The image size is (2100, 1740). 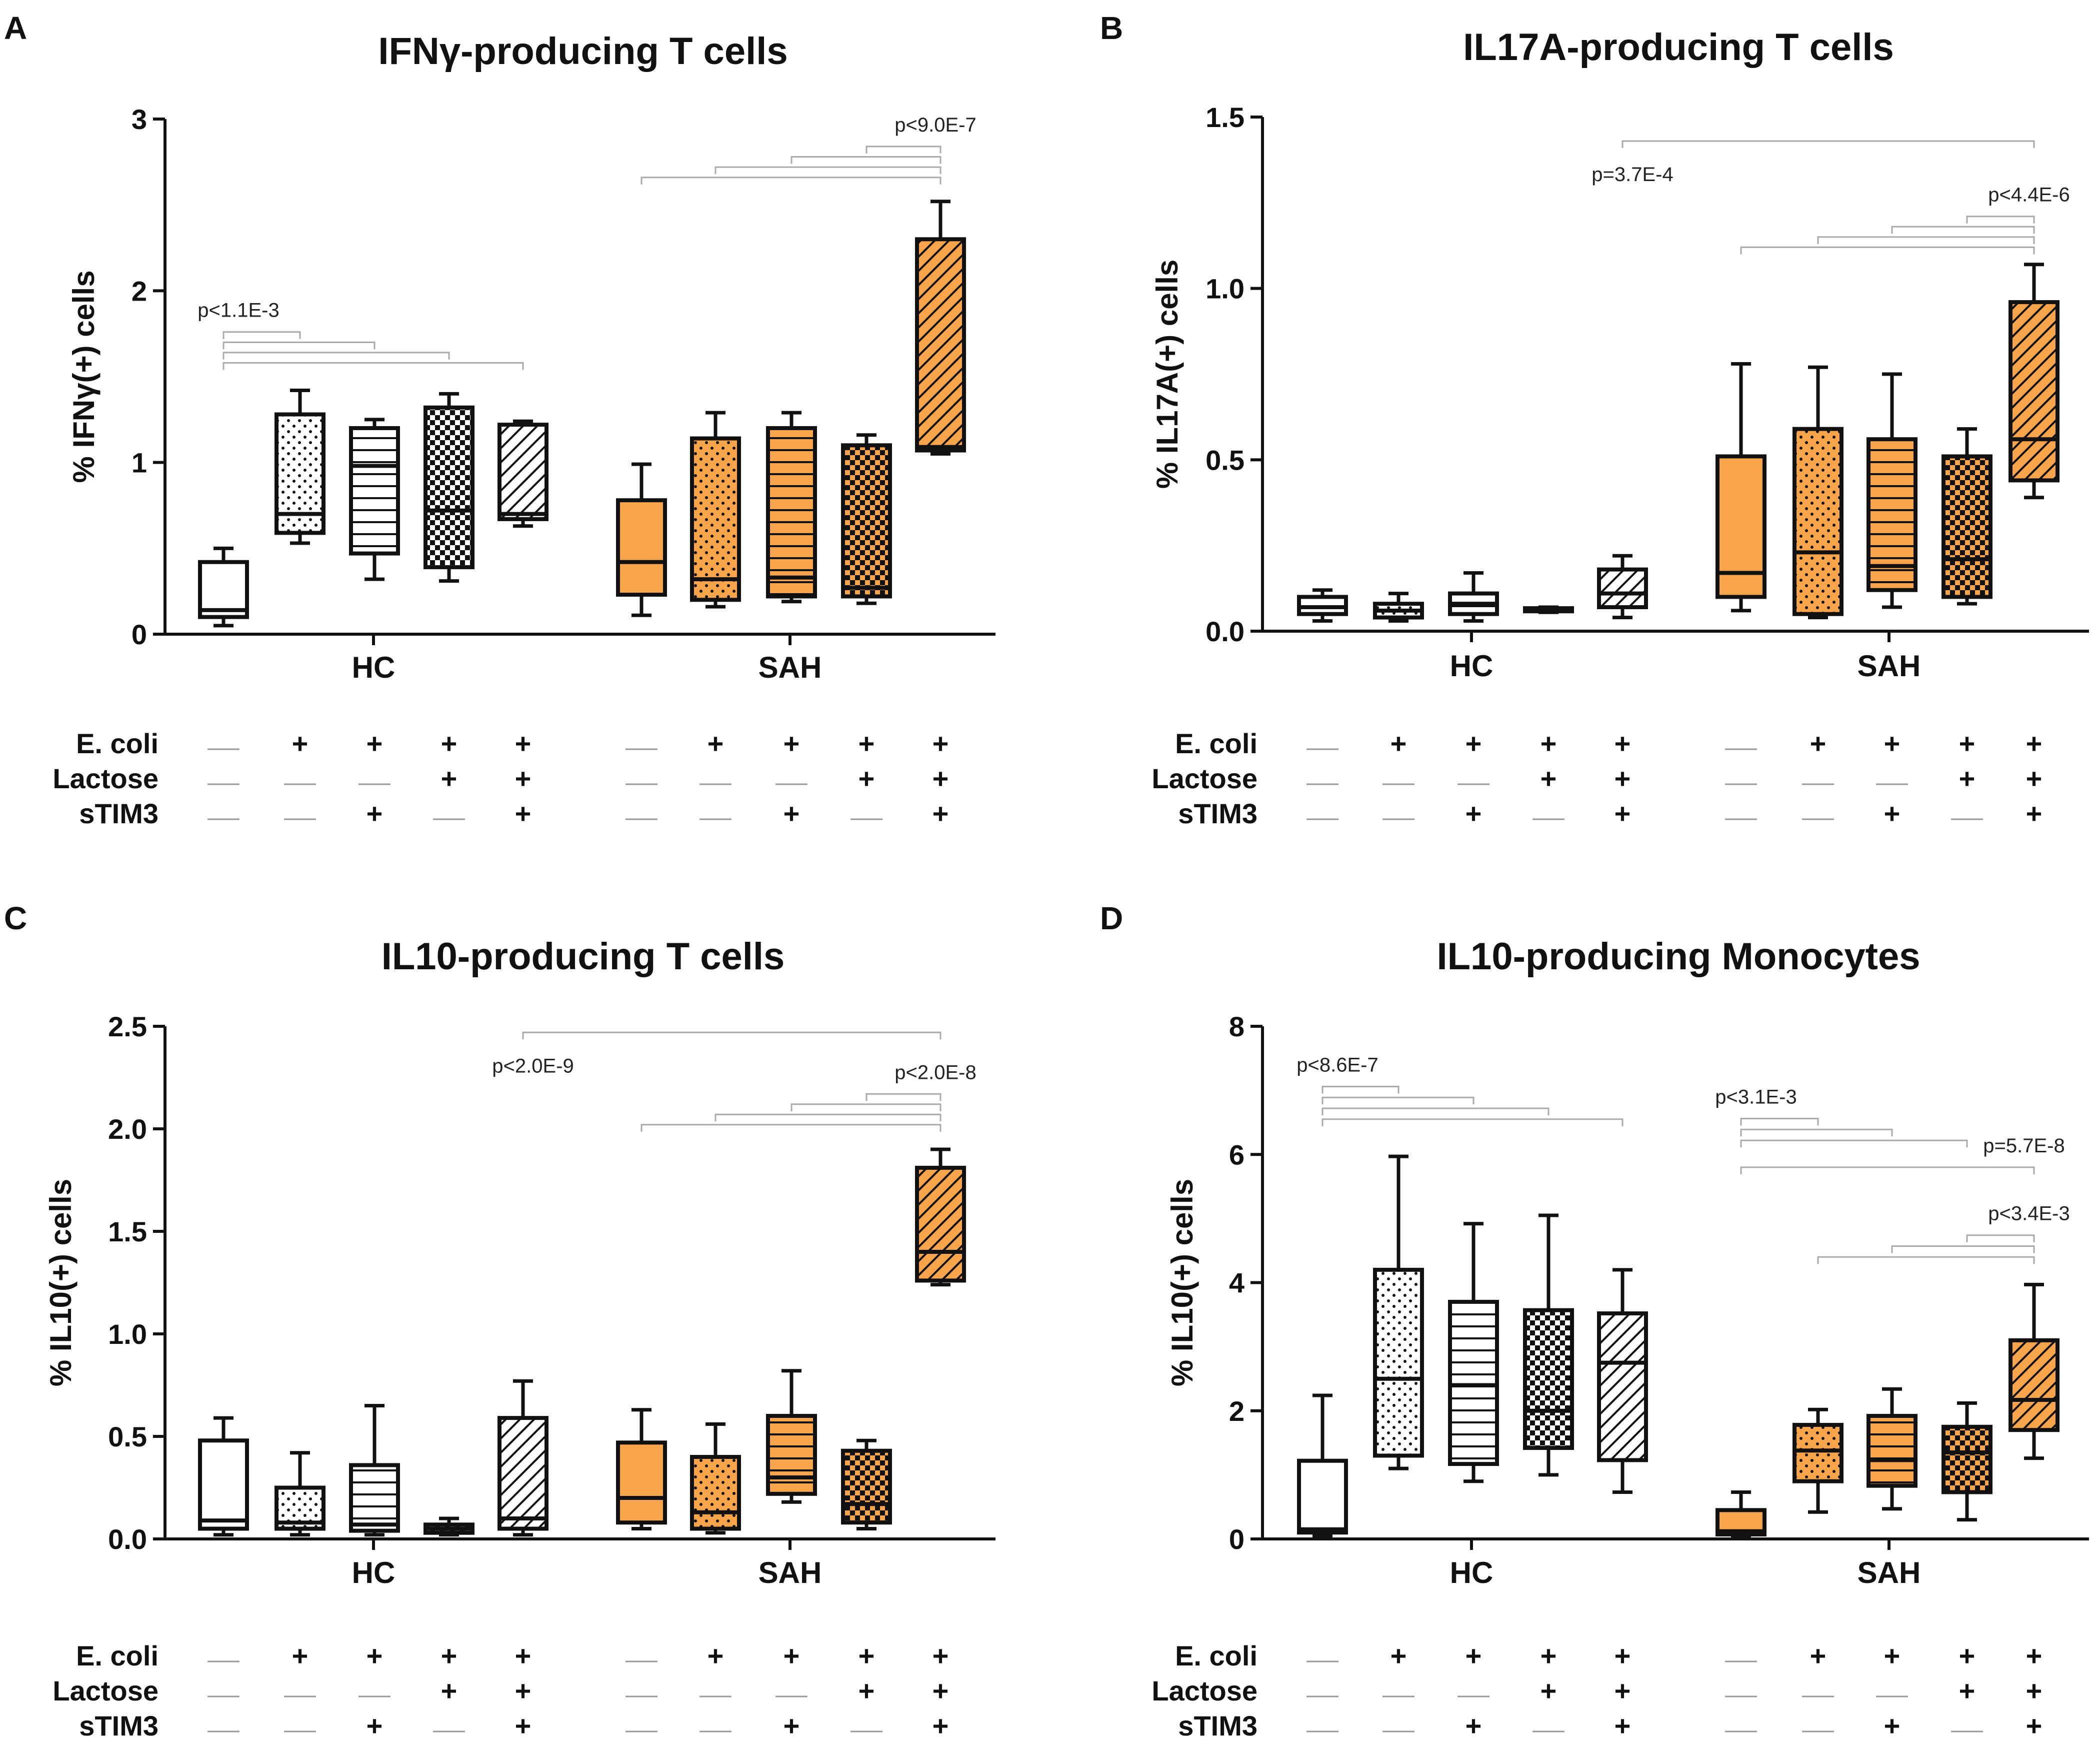 What do you see at coordinates (1111, 28) in the screenshot?
I see `panel-letter: B` at bounding box center [1111, 28].